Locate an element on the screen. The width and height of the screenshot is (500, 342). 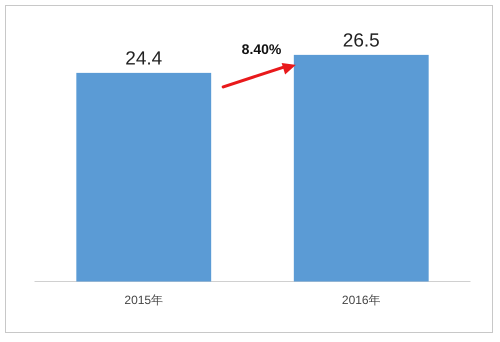
x-tick-label: 2015年 is located at coordinates (144, 300).